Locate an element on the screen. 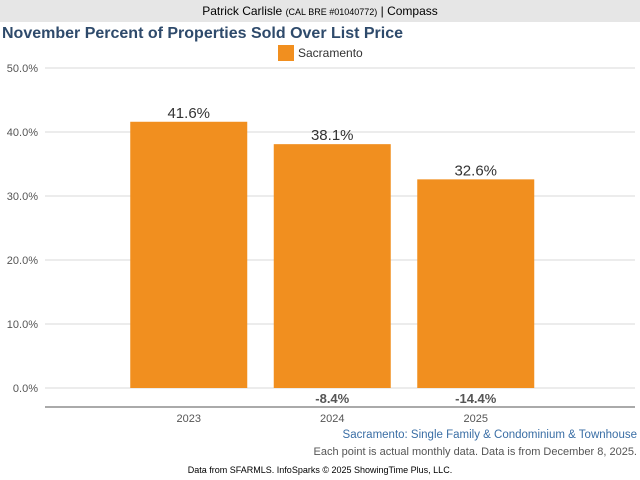 Image resolution: width=640 pixels, height=480 pixels. license-number: (CAL BRE #01040772) is located at coordinates (331, 12).